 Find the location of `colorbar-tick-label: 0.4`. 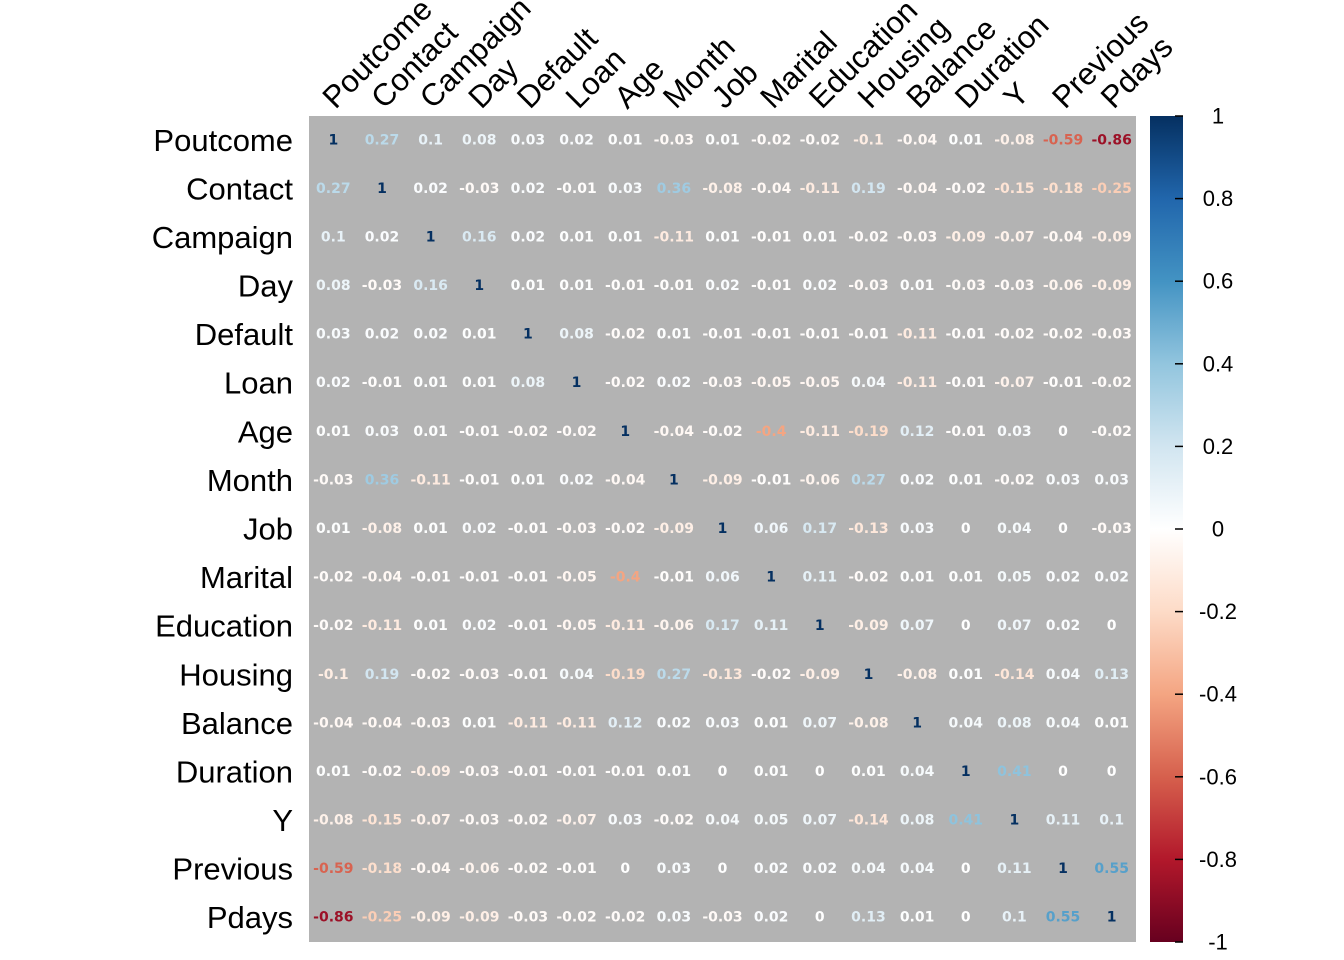

colorbar-tick-label: 0.4 is located at coordinates (1218, 363).